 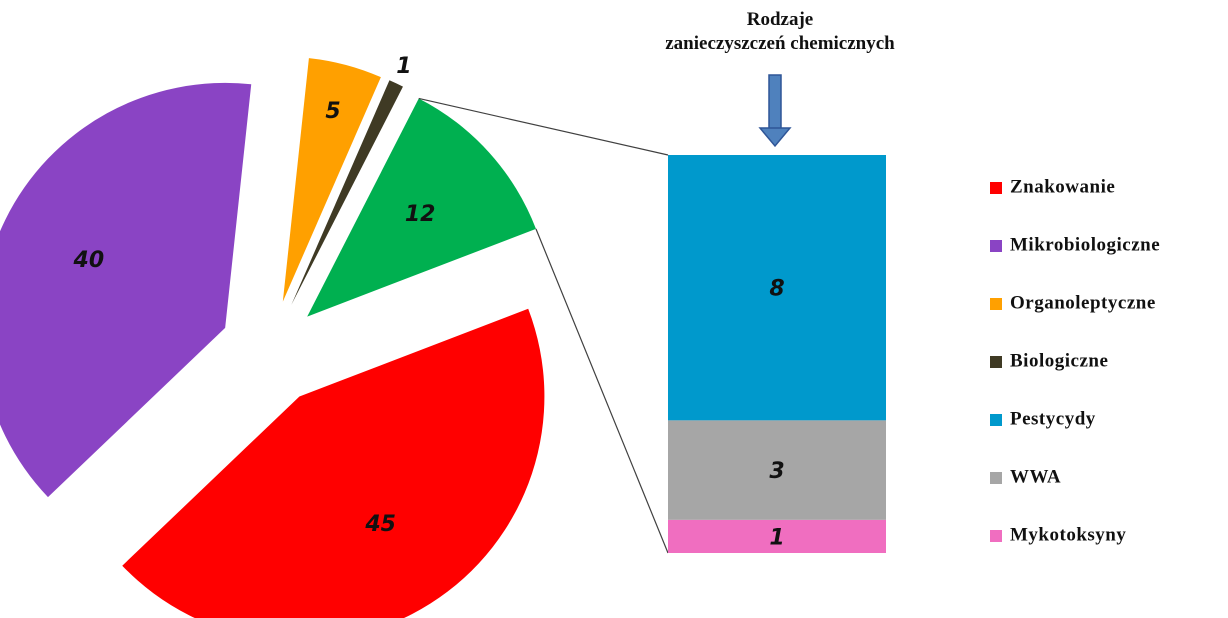 I want to click on data-label: 8, so click(x=776, y=289).